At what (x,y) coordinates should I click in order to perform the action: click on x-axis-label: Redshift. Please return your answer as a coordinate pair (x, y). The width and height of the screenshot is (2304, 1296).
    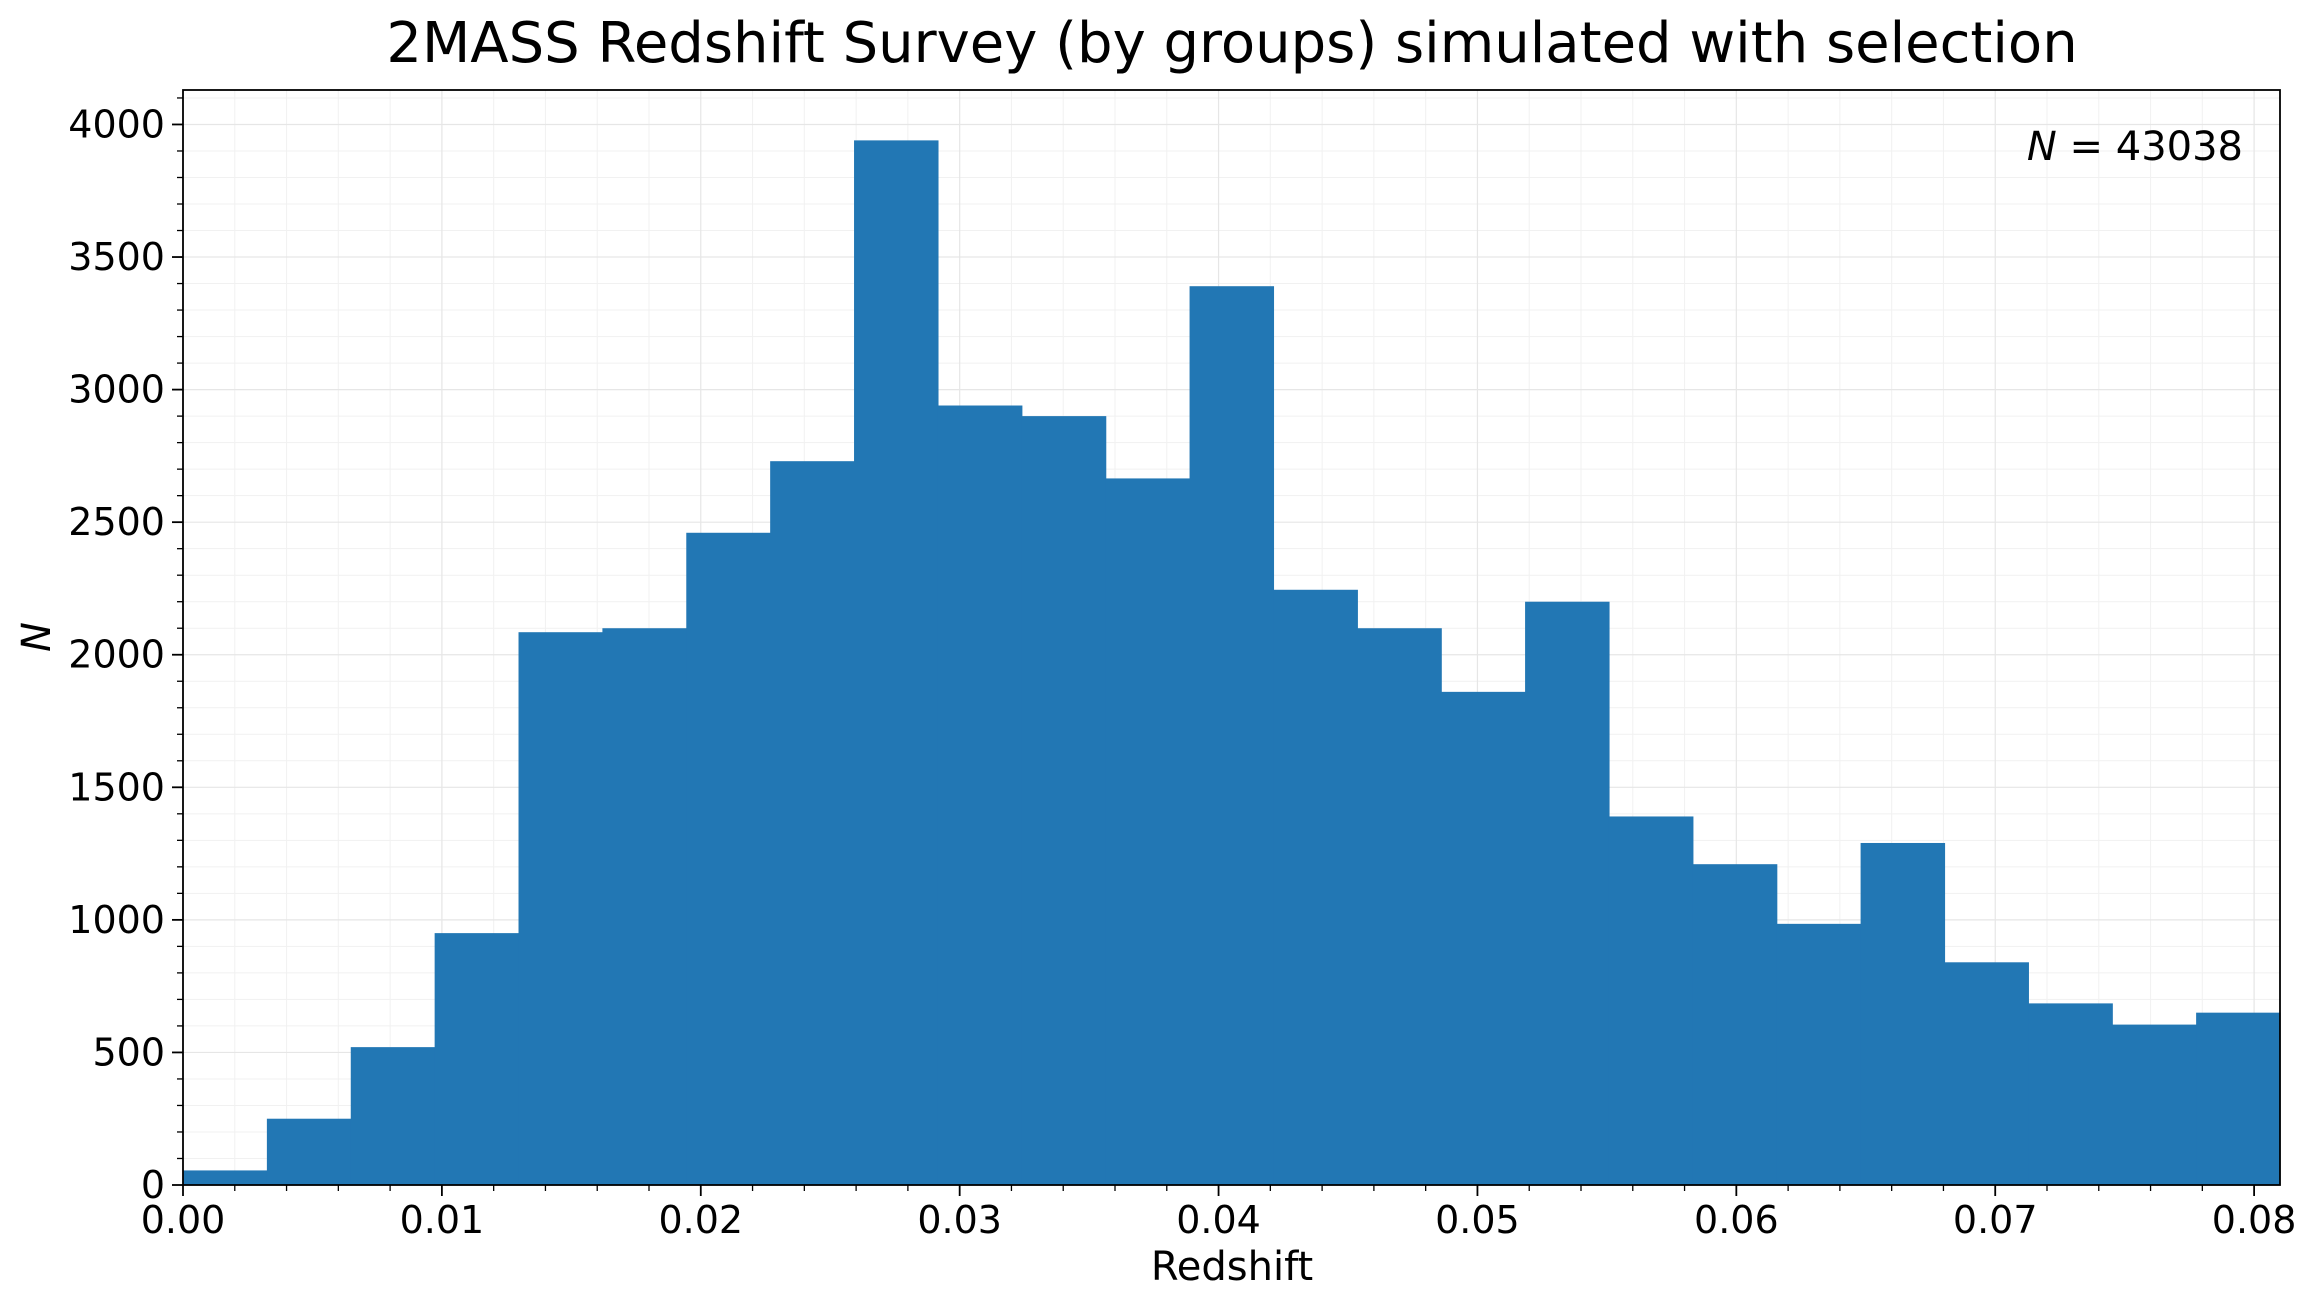
    Looking at the image, I should click on (1232, 1267).